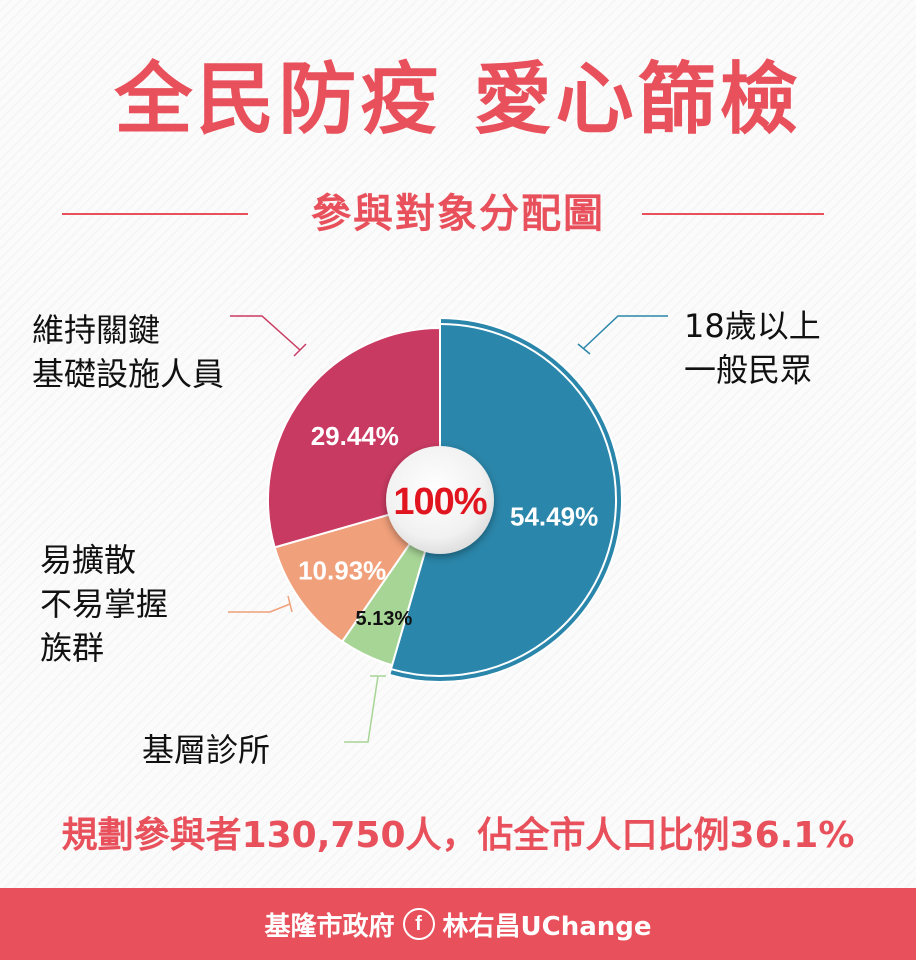 The width and height of the screenshot is (916, 960). I want to click on subtitle-row: 參與對象分配圖, so click(458, 214).